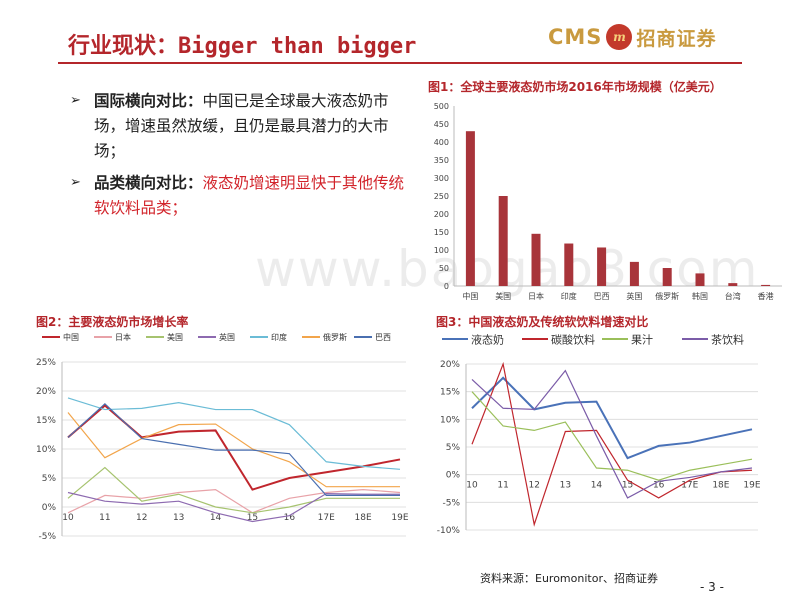 The width and height of the screenshot is (800, 600). I want to click on fig2-x-tick-label: 15, so click(252, 518).